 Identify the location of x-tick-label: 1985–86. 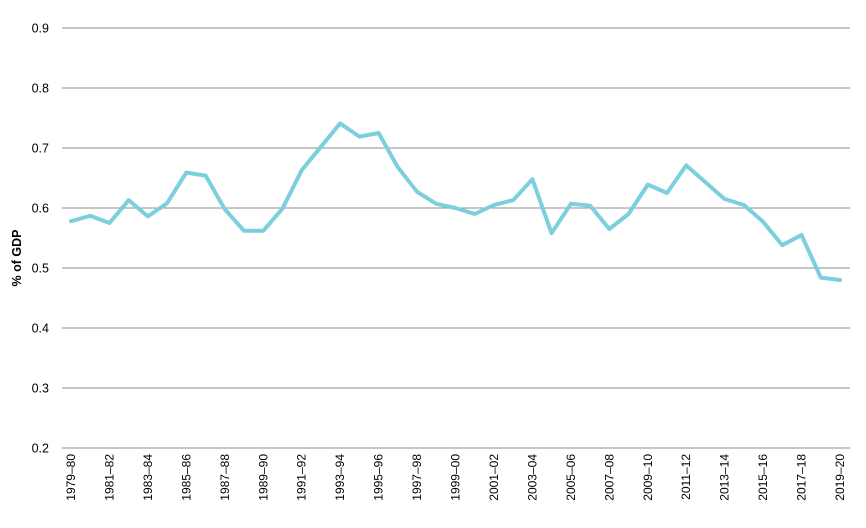
(186, 477).